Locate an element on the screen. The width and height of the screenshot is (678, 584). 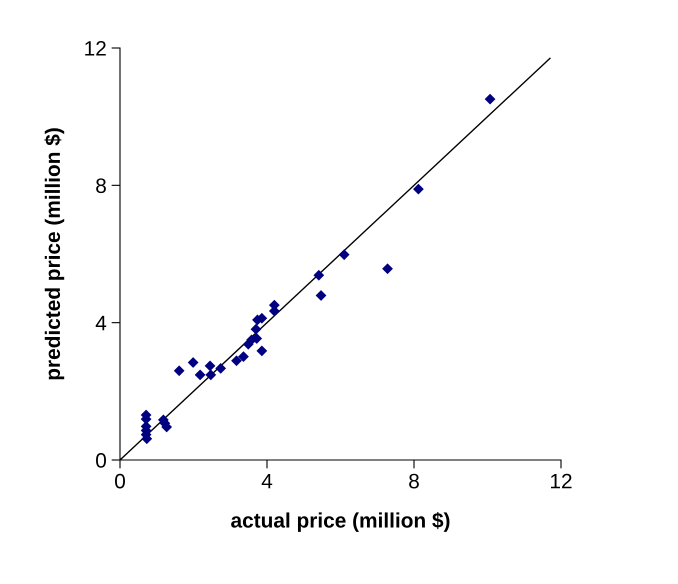
x-tick-label: 4 is located at coordinates (267, 481).